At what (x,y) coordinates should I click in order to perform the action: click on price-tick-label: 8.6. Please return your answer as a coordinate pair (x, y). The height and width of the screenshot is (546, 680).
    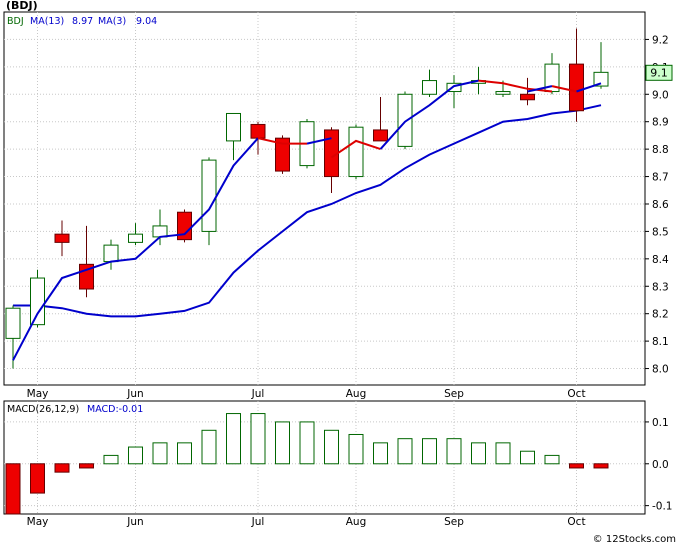
    Looking at the image, I should click on (660, 205).